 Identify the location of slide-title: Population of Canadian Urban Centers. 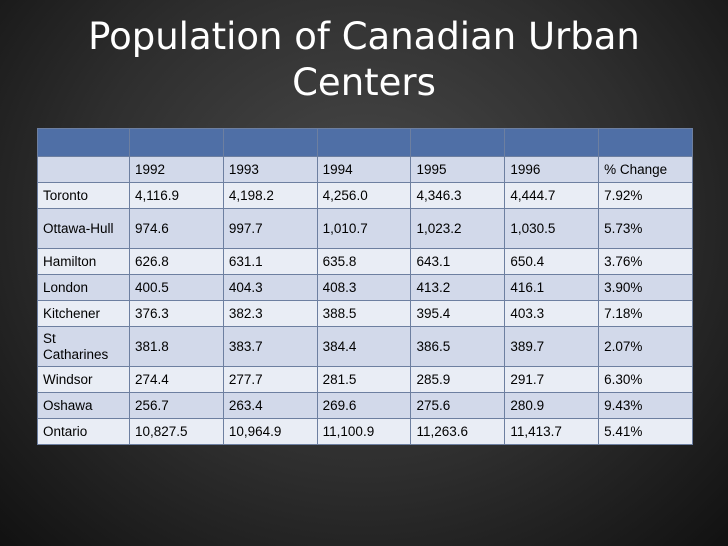
(364, 59).